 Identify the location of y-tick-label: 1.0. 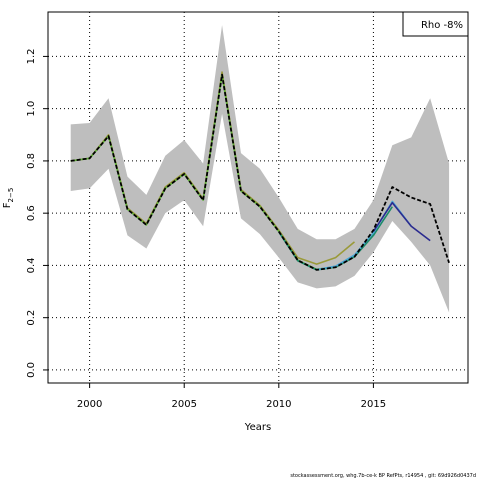
(31, 109).